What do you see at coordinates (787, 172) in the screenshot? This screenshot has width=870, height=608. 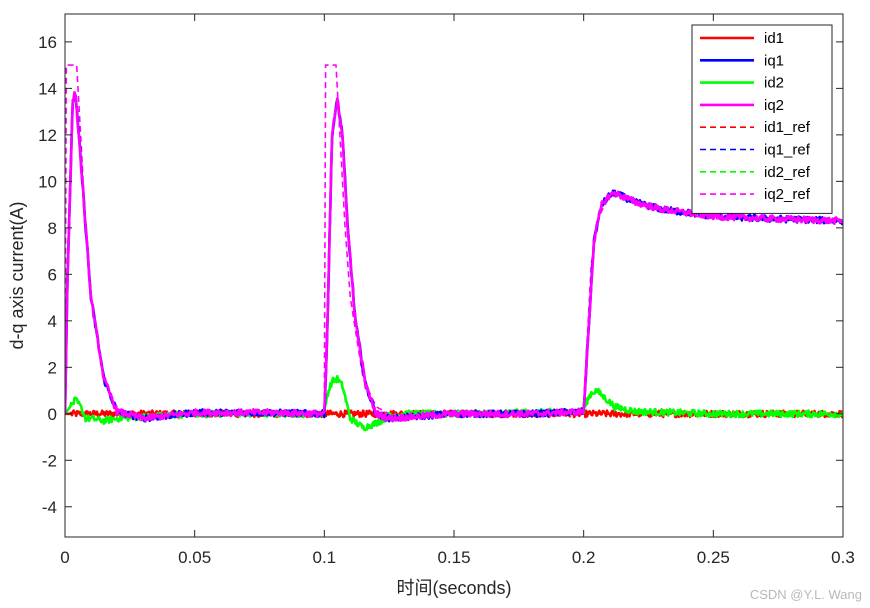 I see `legend-label-id2_ref: id2_ref` at bounding box center [787, 172].